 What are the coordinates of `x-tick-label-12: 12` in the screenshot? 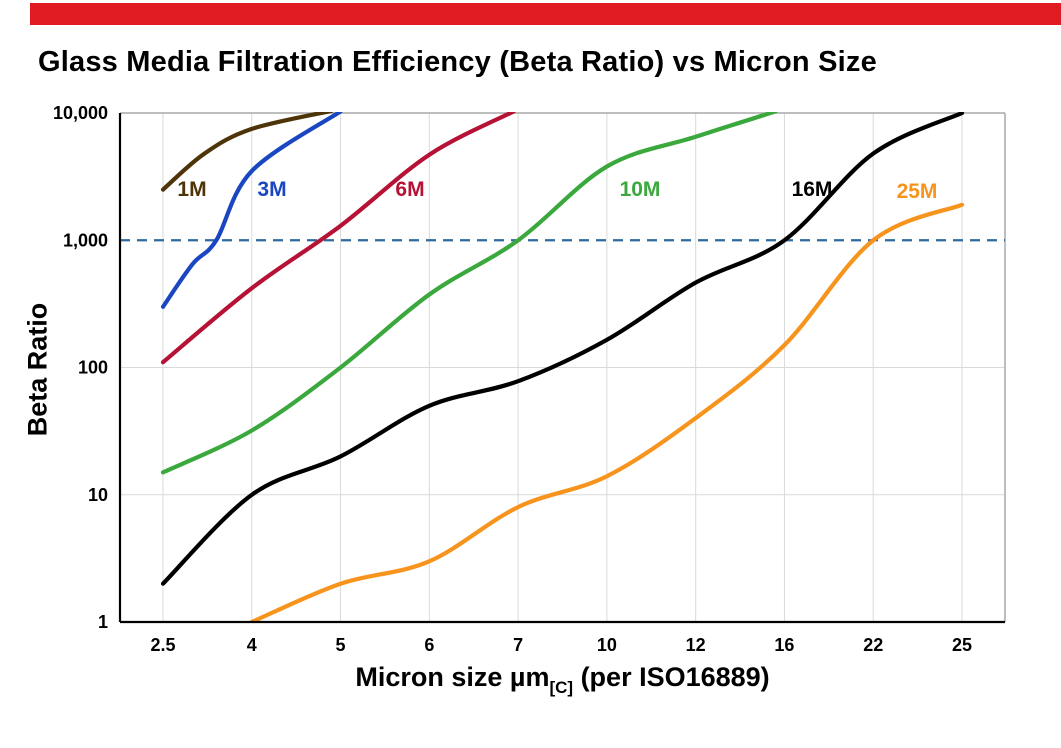 It's located at (696, 645).